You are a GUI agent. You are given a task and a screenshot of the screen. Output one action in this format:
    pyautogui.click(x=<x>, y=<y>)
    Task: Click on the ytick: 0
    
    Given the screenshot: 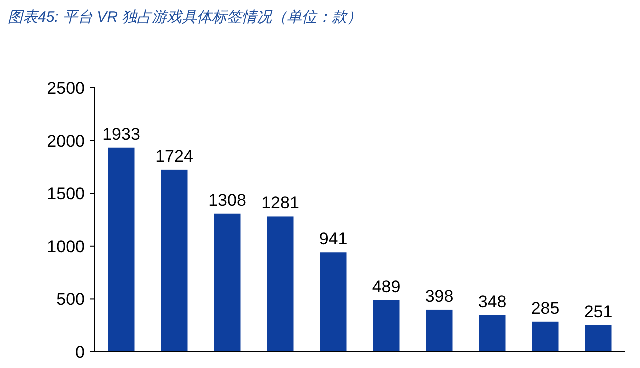 What is the action you would take?
    pyautogui.click(x=80, y=352)
    